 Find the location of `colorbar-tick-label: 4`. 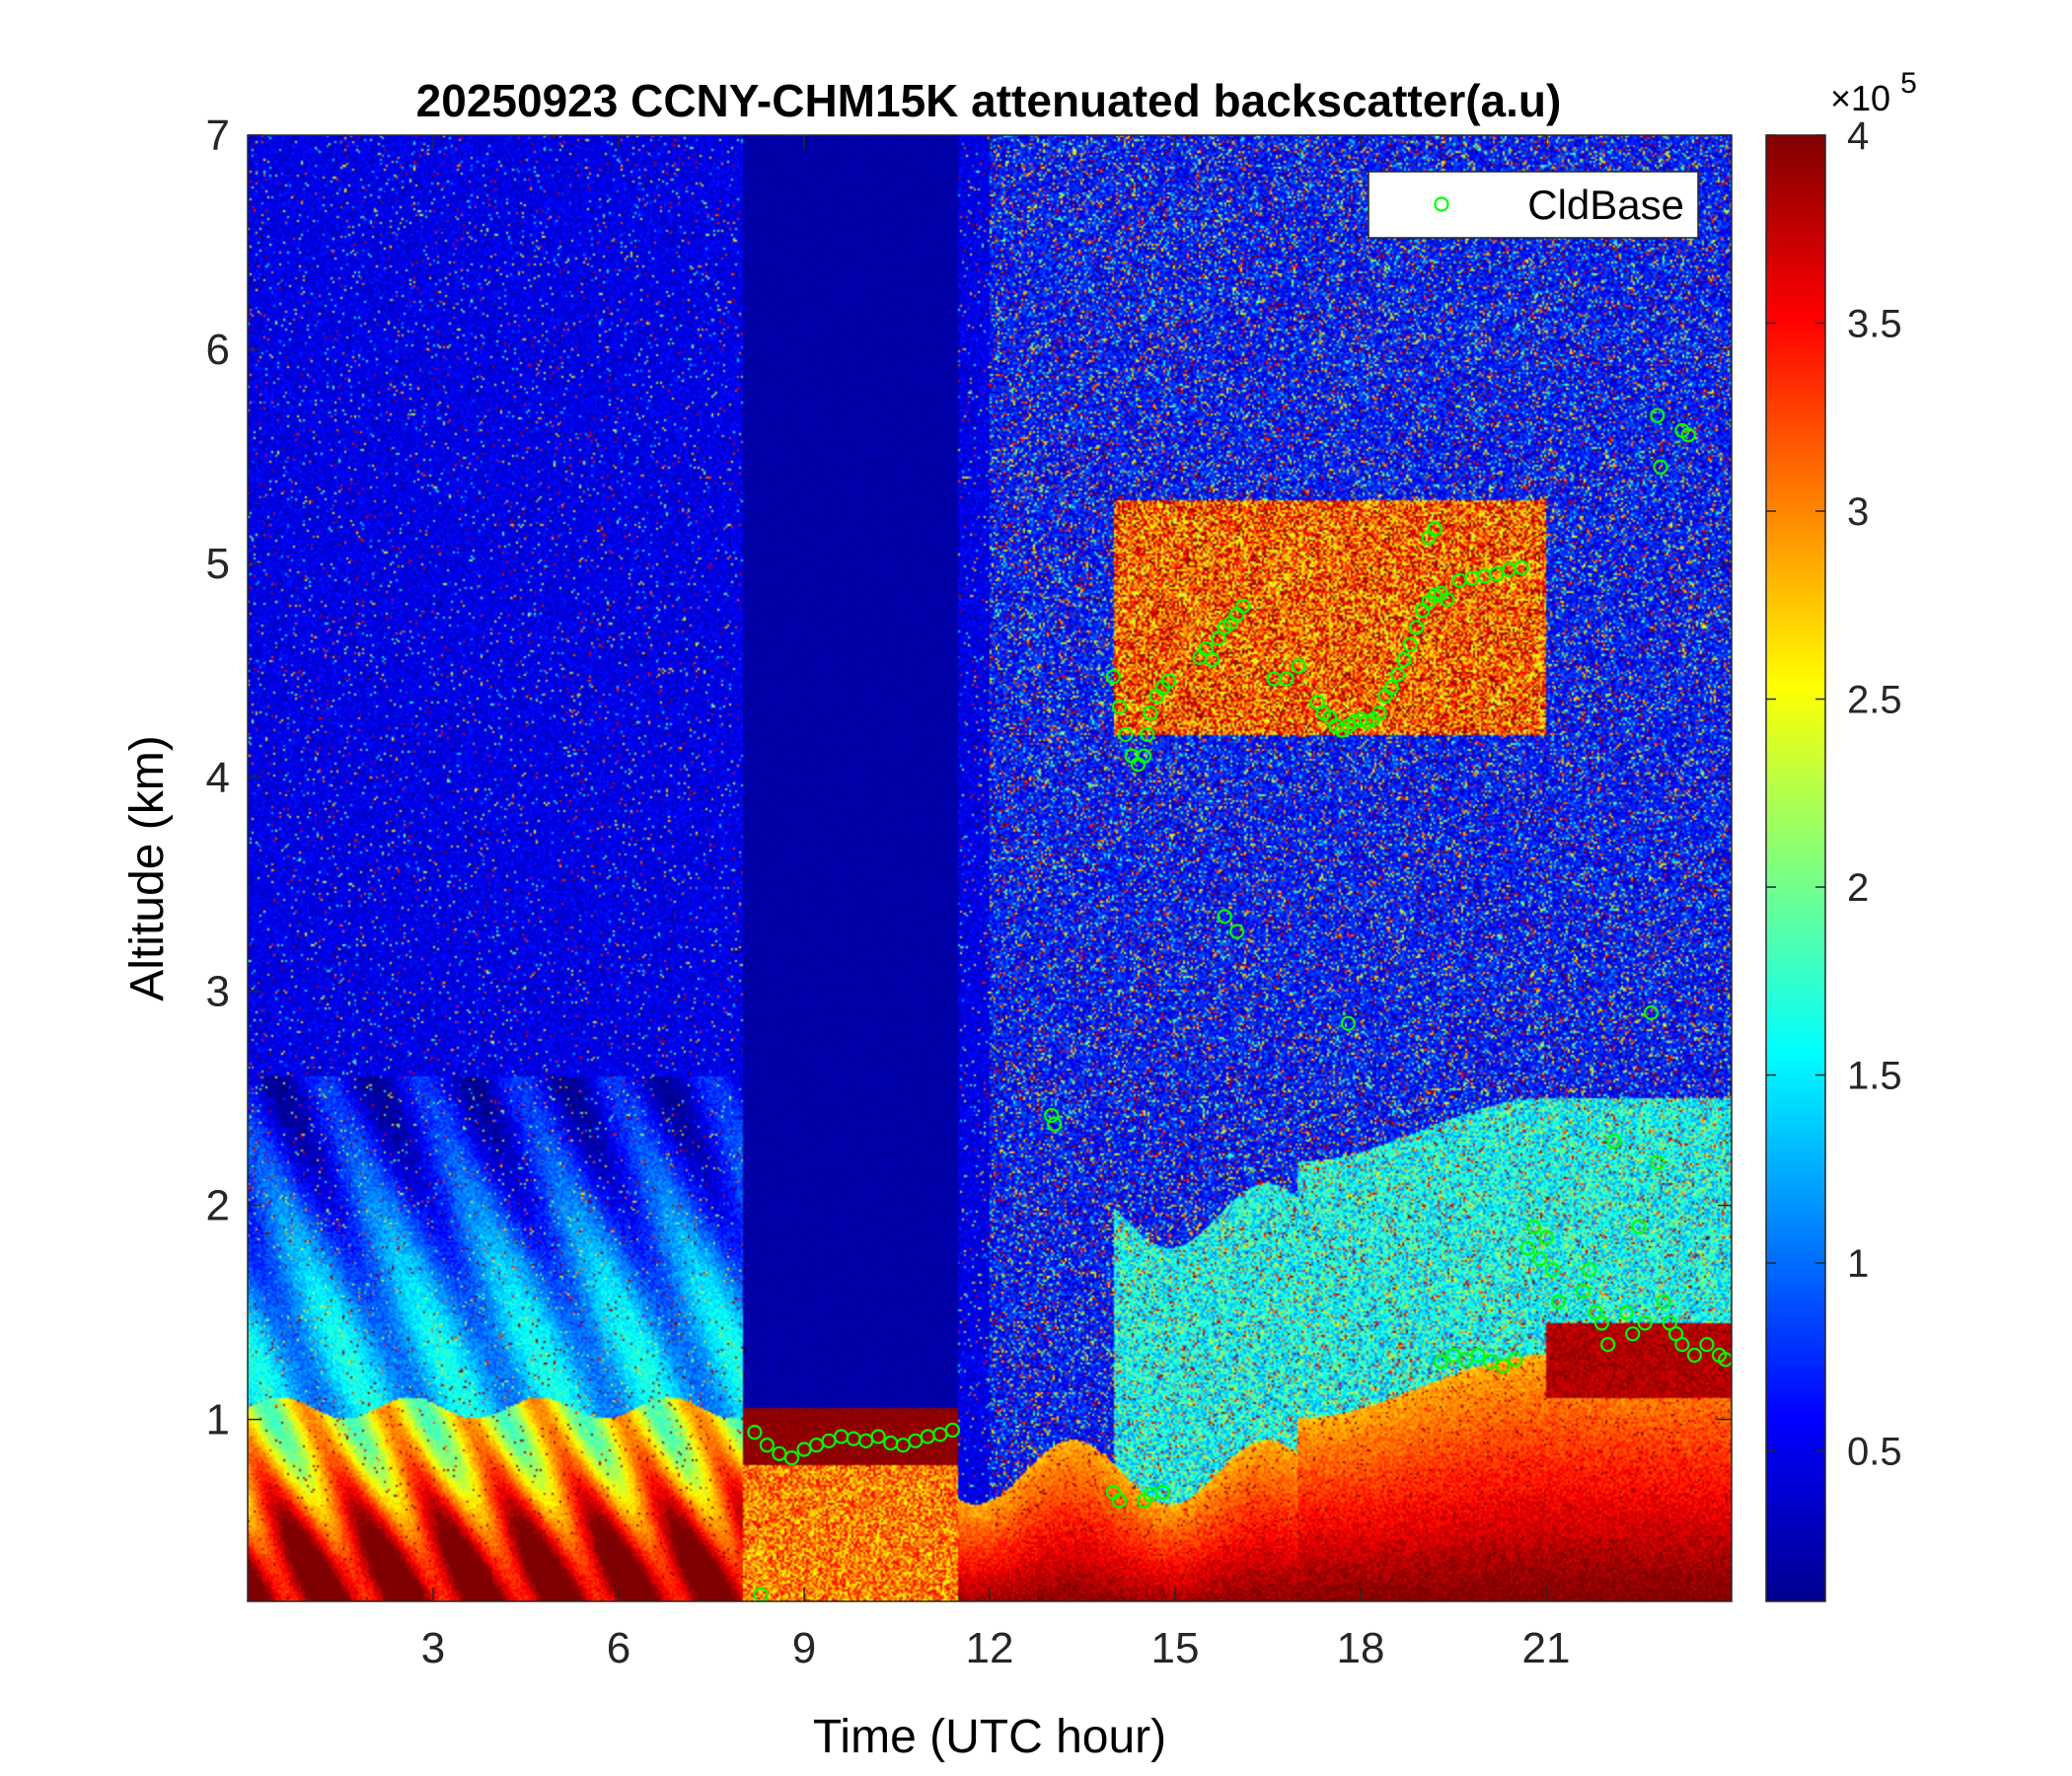

colorbar-tick-label: 4 is located at coordinates (1858, 136).